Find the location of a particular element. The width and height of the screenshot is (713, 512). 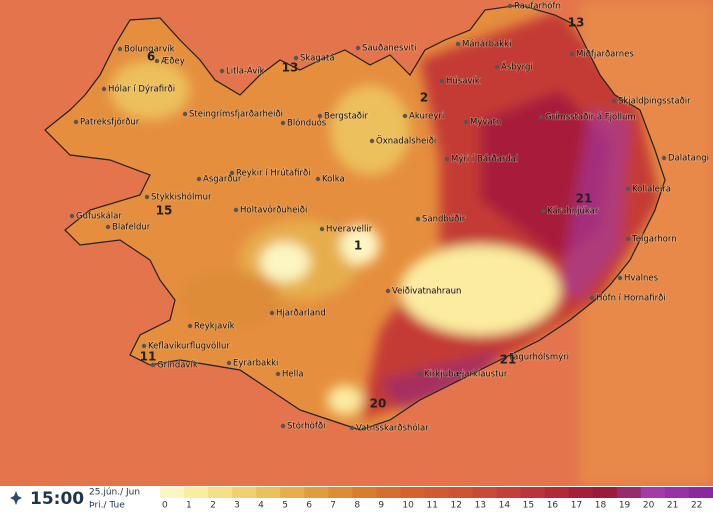

place-label: Asgarður is located at coordinates (222, 180).